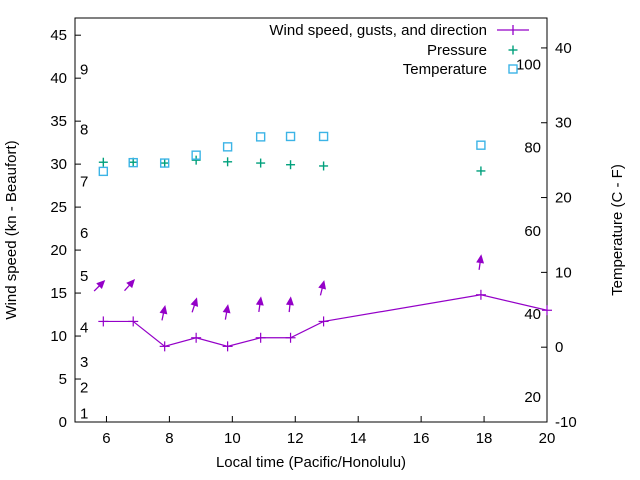 The height and width of the screenshot is (480, 640). I want to click on right-axis-celsius-ticks: -10 0 10 20 30 40, so click(559, 235).